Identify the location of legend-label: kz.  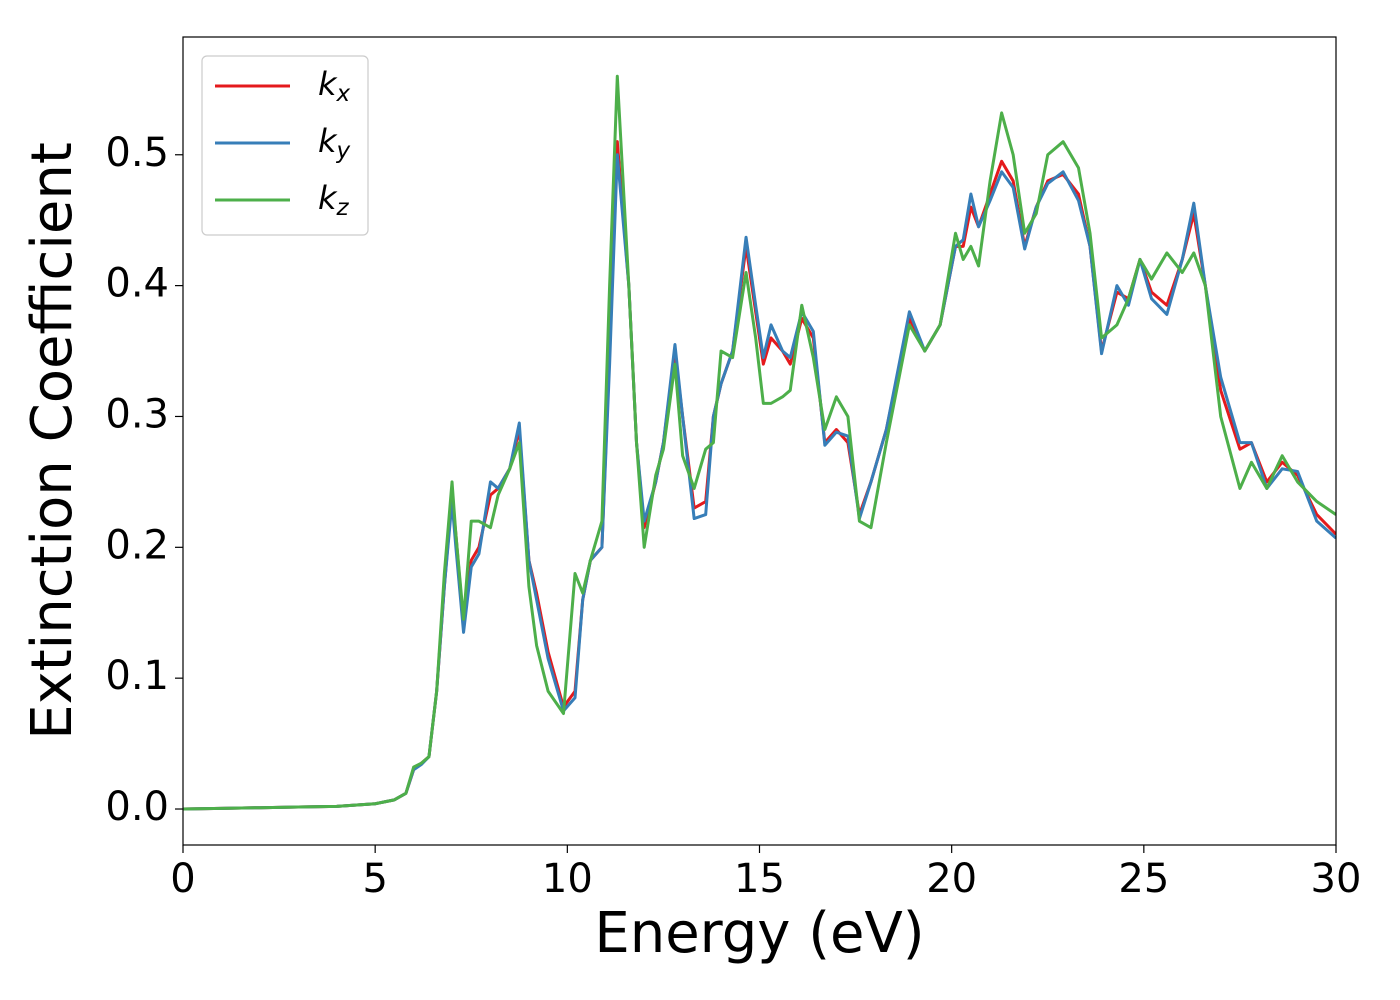
(334, 200).